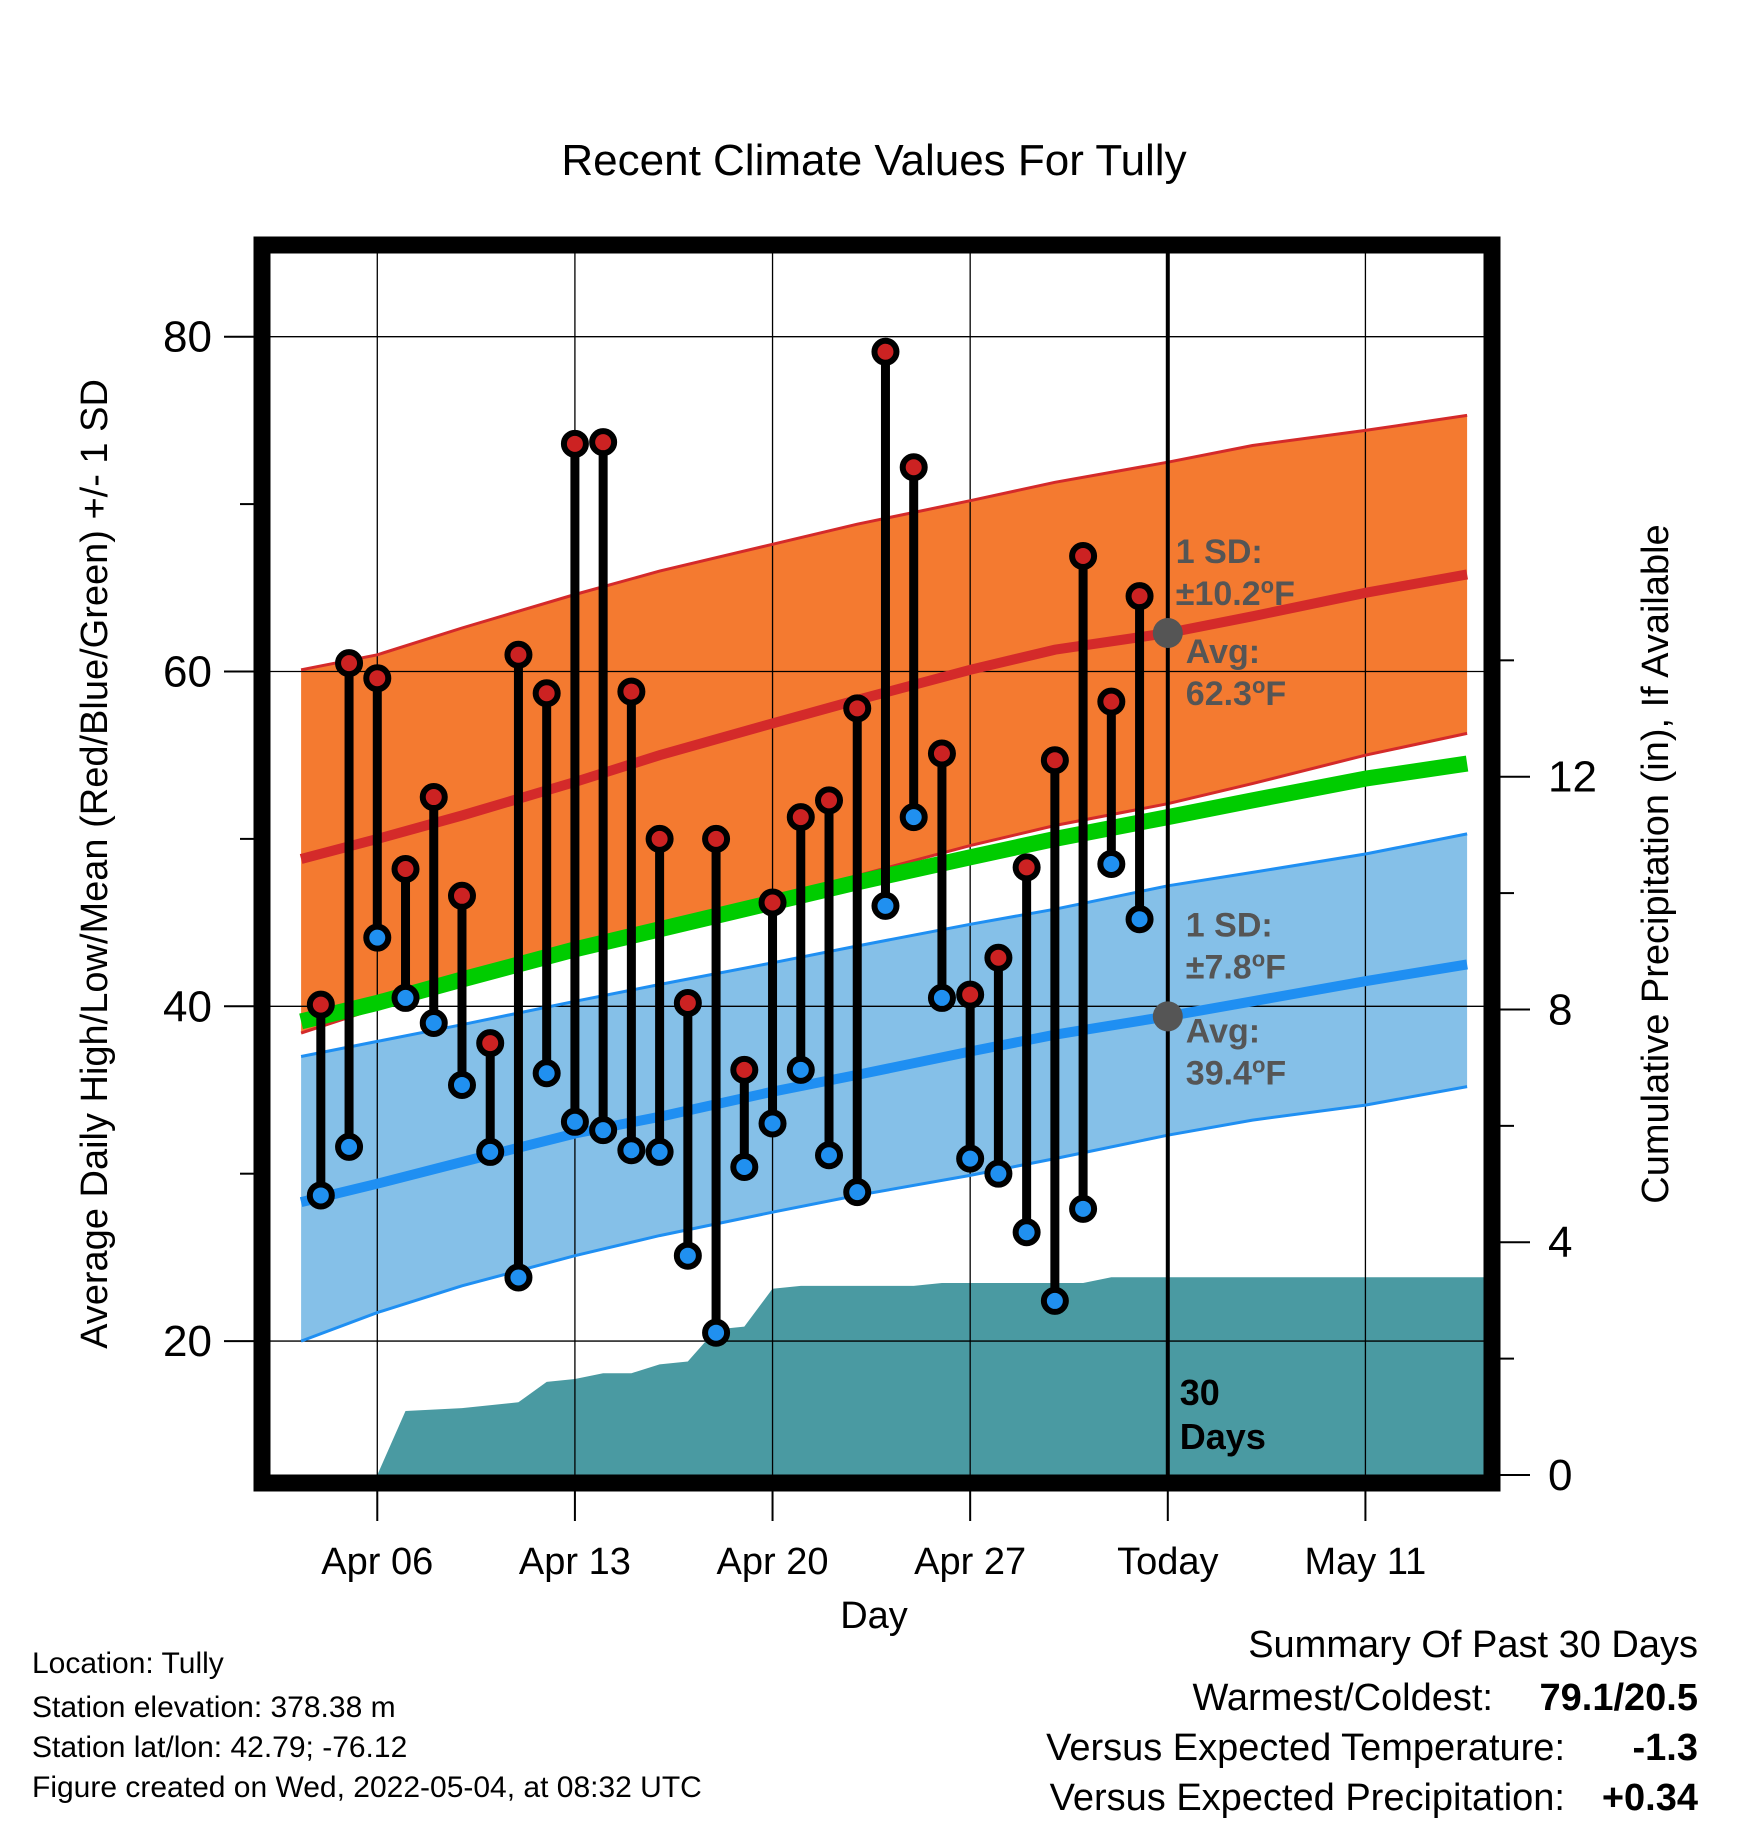  What do you see at coordinates (1167, 1016) in the screenshot?
I see `low-avg-point` at bounding box center [1167, 1016].